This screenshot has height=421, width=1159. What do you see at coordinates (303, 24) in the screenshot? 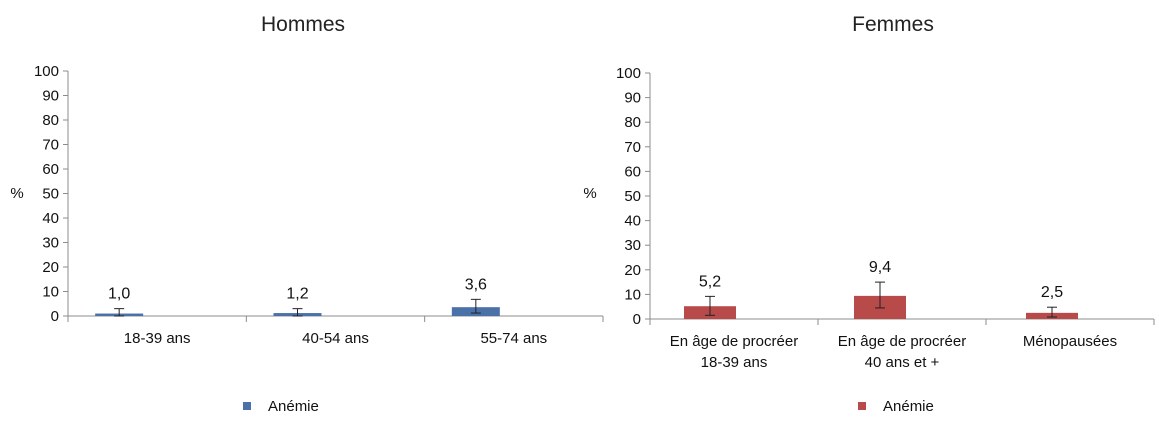
I see `chart-title: Hommes` at bounding box center [303, 24].